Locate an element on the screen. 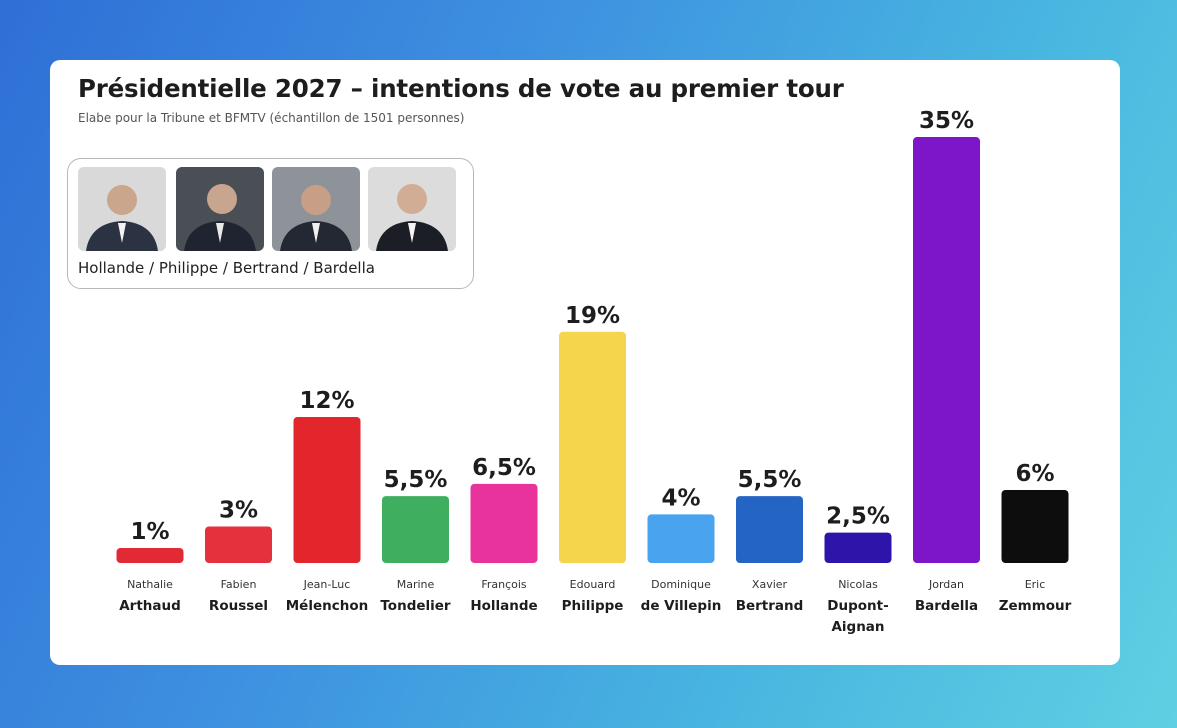 The width and height of the screenshot is (1177, 728). firstname-label-0: Nathalie is located at coordinates (150, 584).